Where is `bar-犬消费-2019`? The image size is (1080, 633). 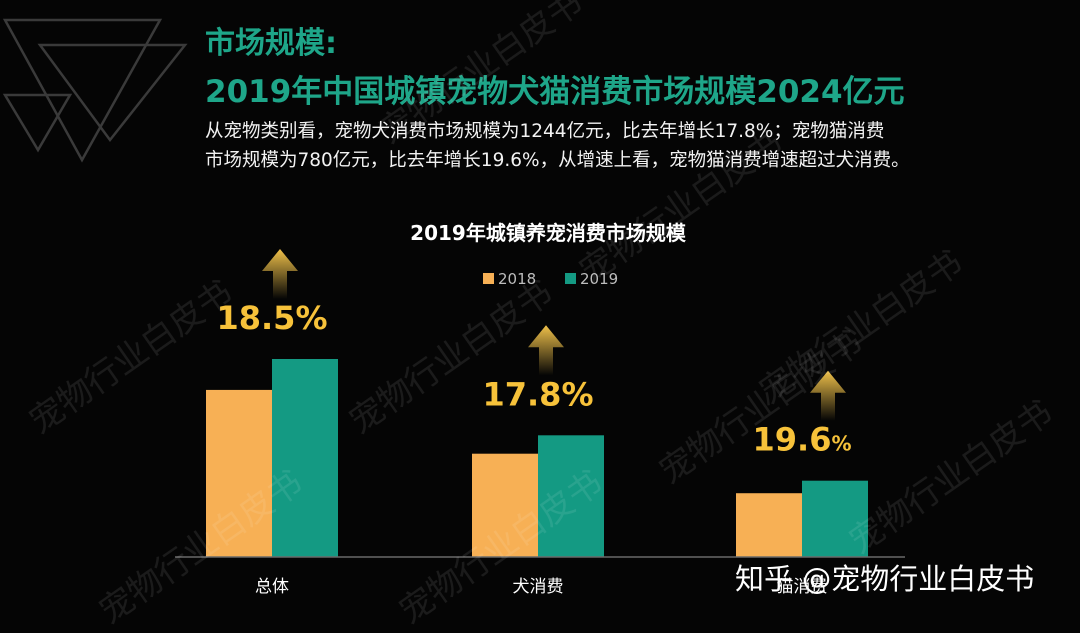
bar-犬消费-2019 is located at coordinates (571, 496).